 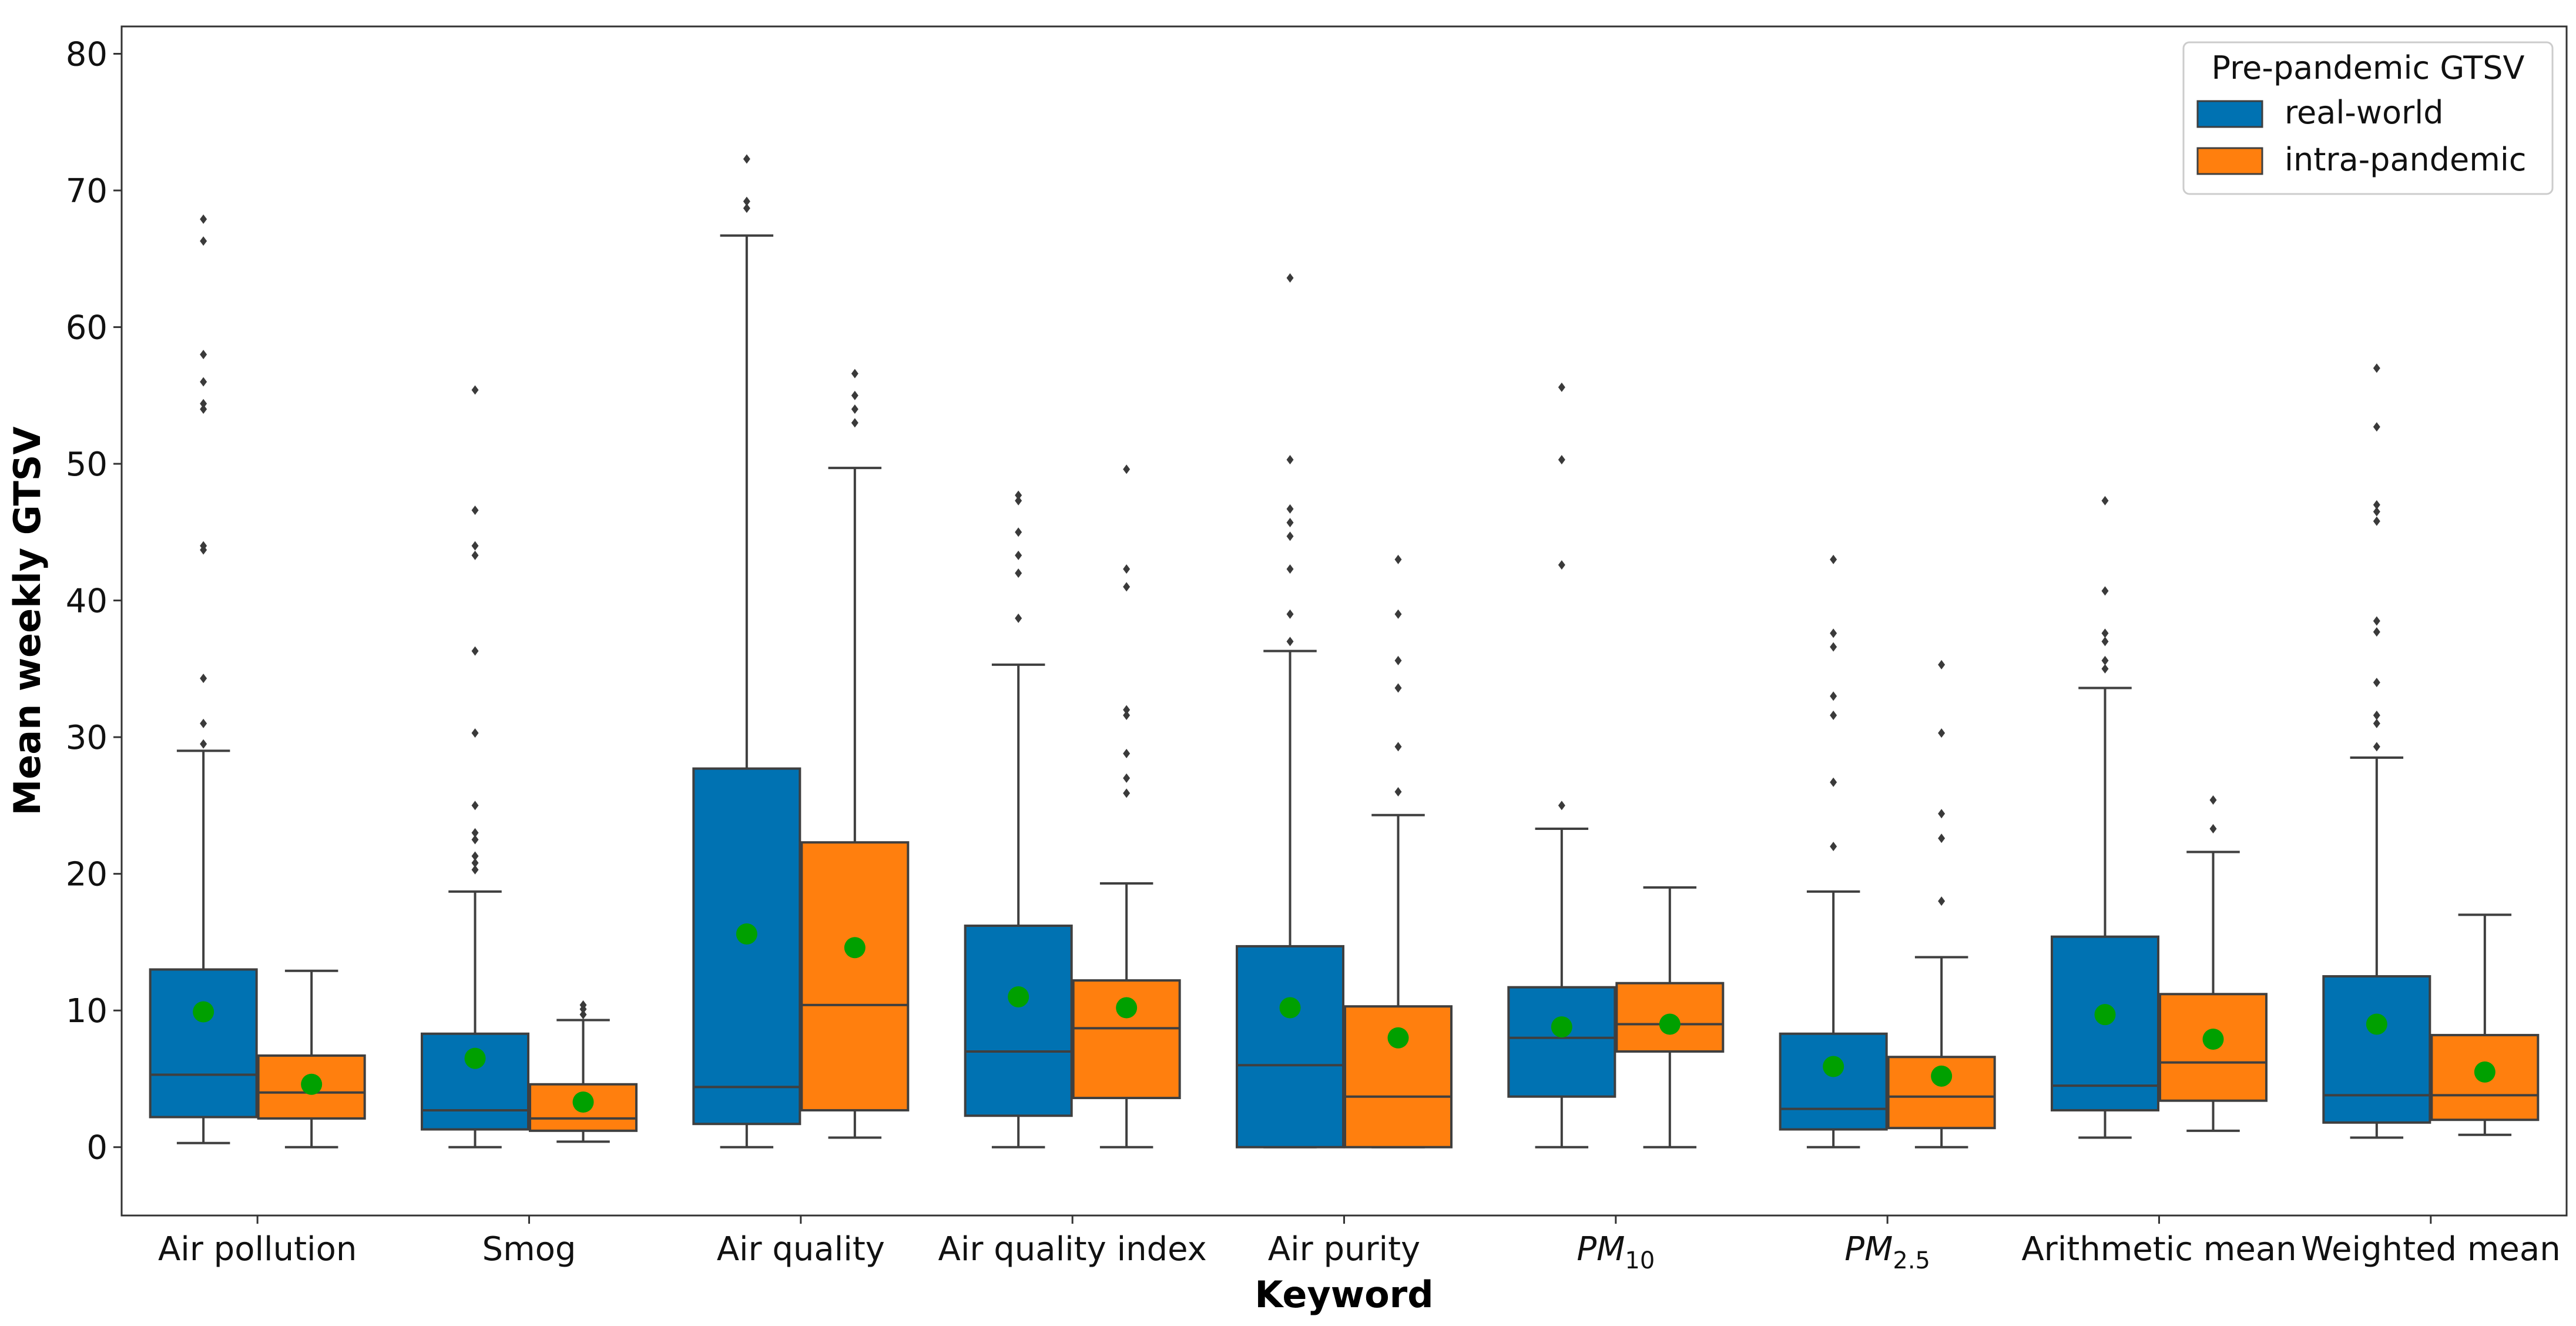 What do you see at coordinates (87, 601) in the screenshot?
I see `y-tick-label: 40` at bounding box center [87, 601].